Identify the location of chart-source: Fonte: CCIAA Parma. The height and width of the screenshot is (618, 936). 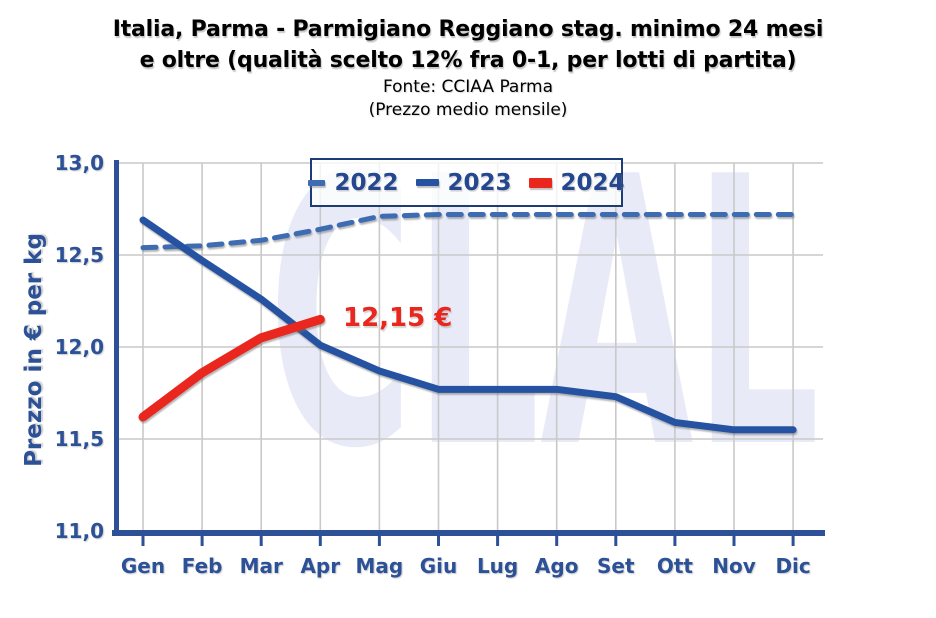
(468, 87).